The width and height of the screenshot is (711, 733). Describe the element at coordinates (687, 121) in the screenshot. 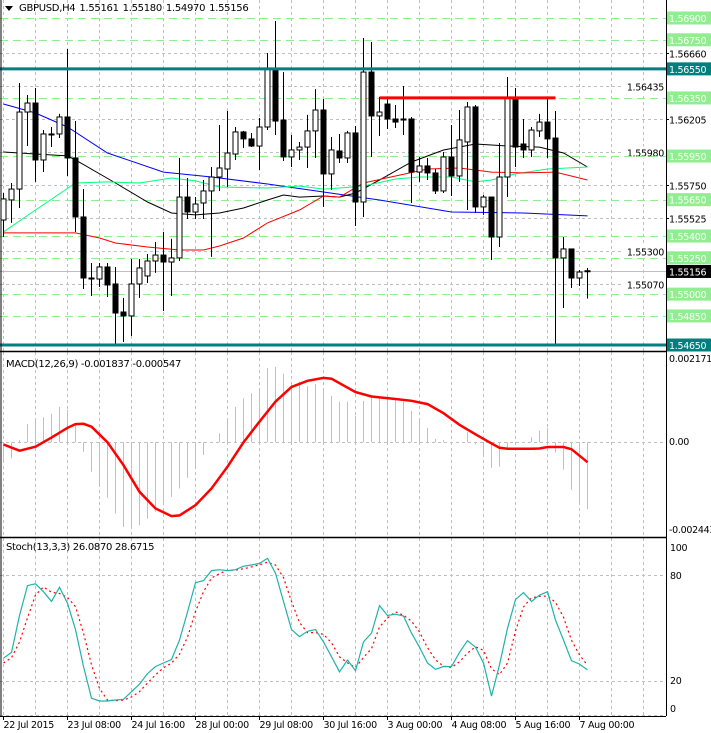

I see `price-axis-label: 1.56205` at that location.